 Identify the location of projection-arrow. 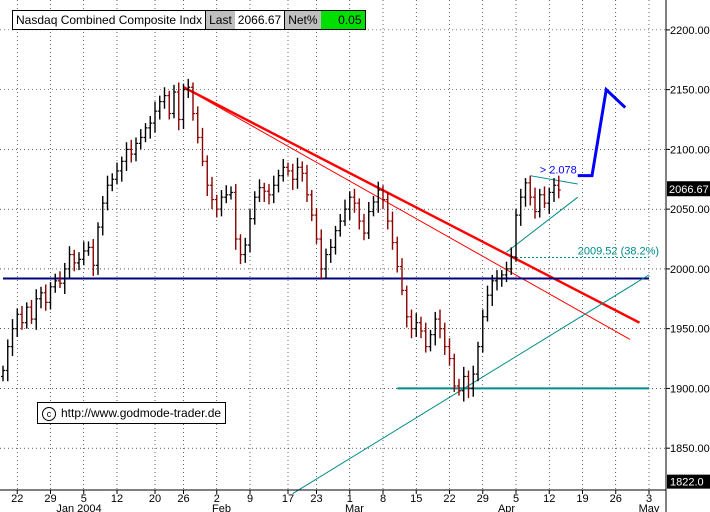
(602, 132).